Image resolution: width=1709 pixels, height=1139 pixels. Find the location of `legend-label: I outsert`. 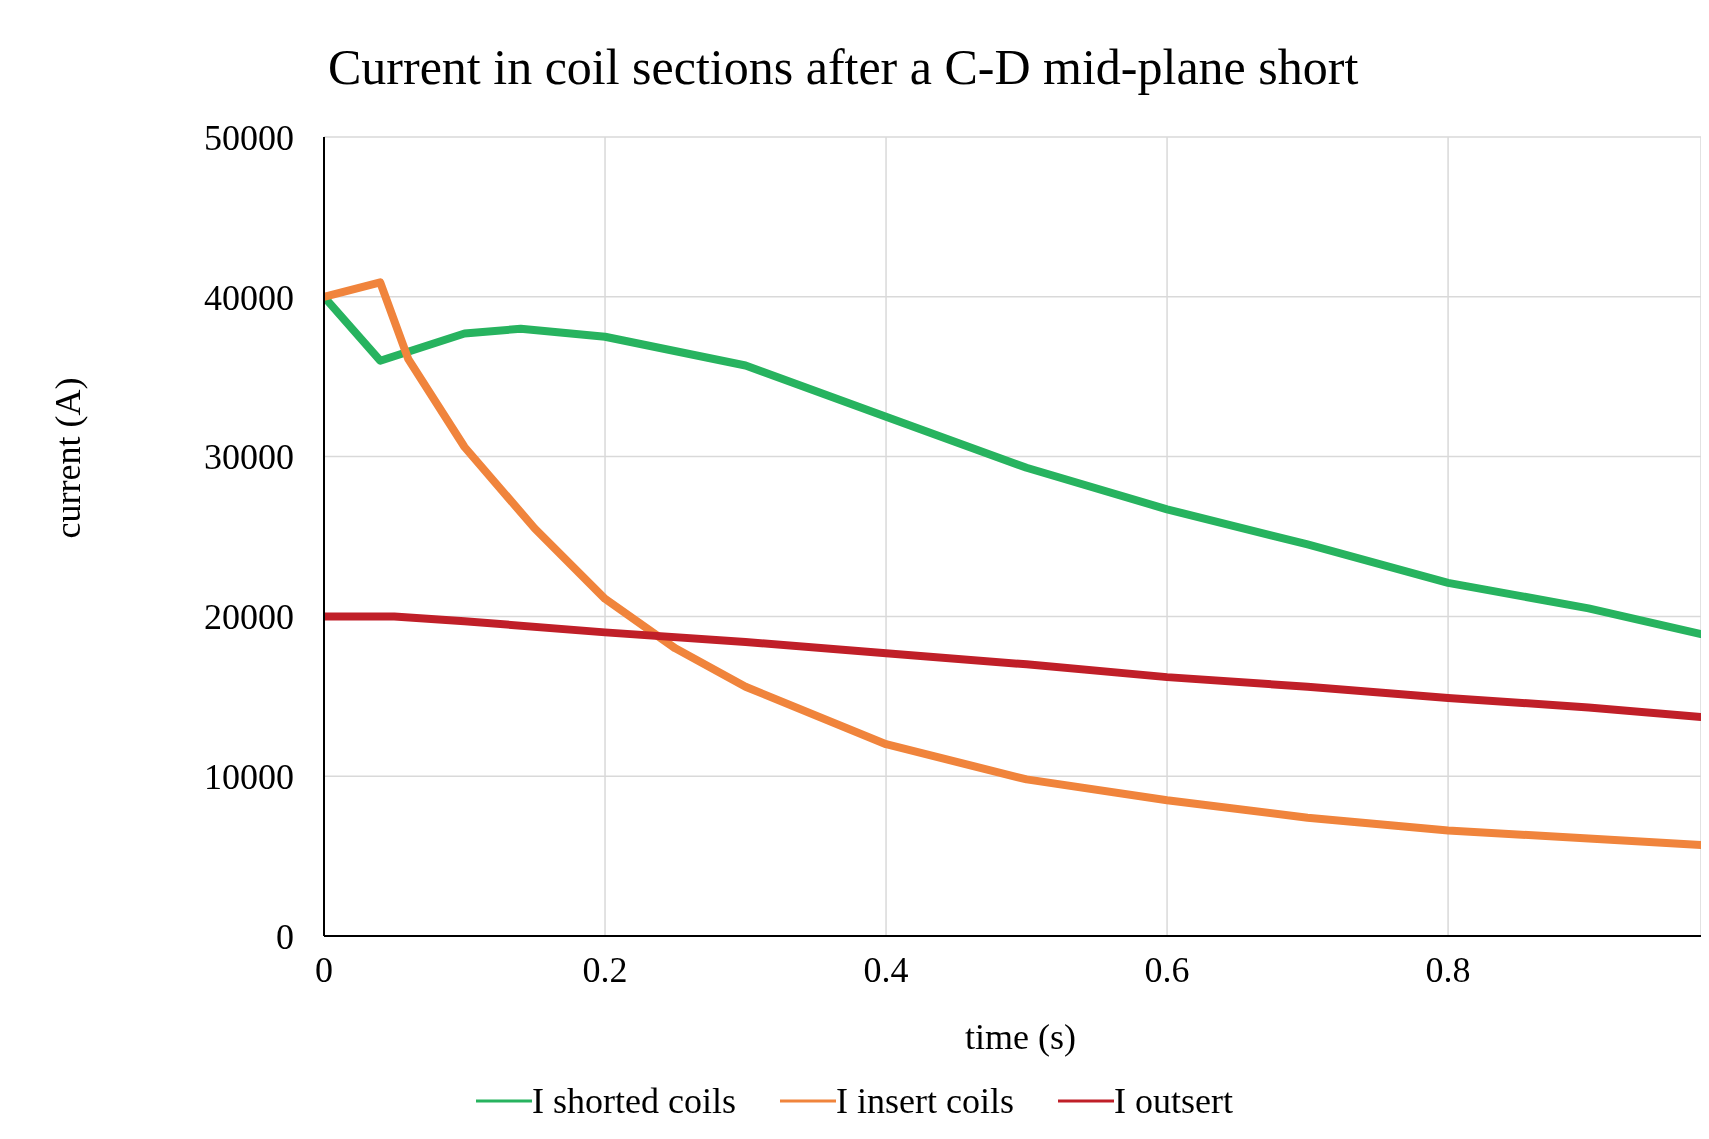

legend-label: I outsert is located at coordinates (1173, 1101).